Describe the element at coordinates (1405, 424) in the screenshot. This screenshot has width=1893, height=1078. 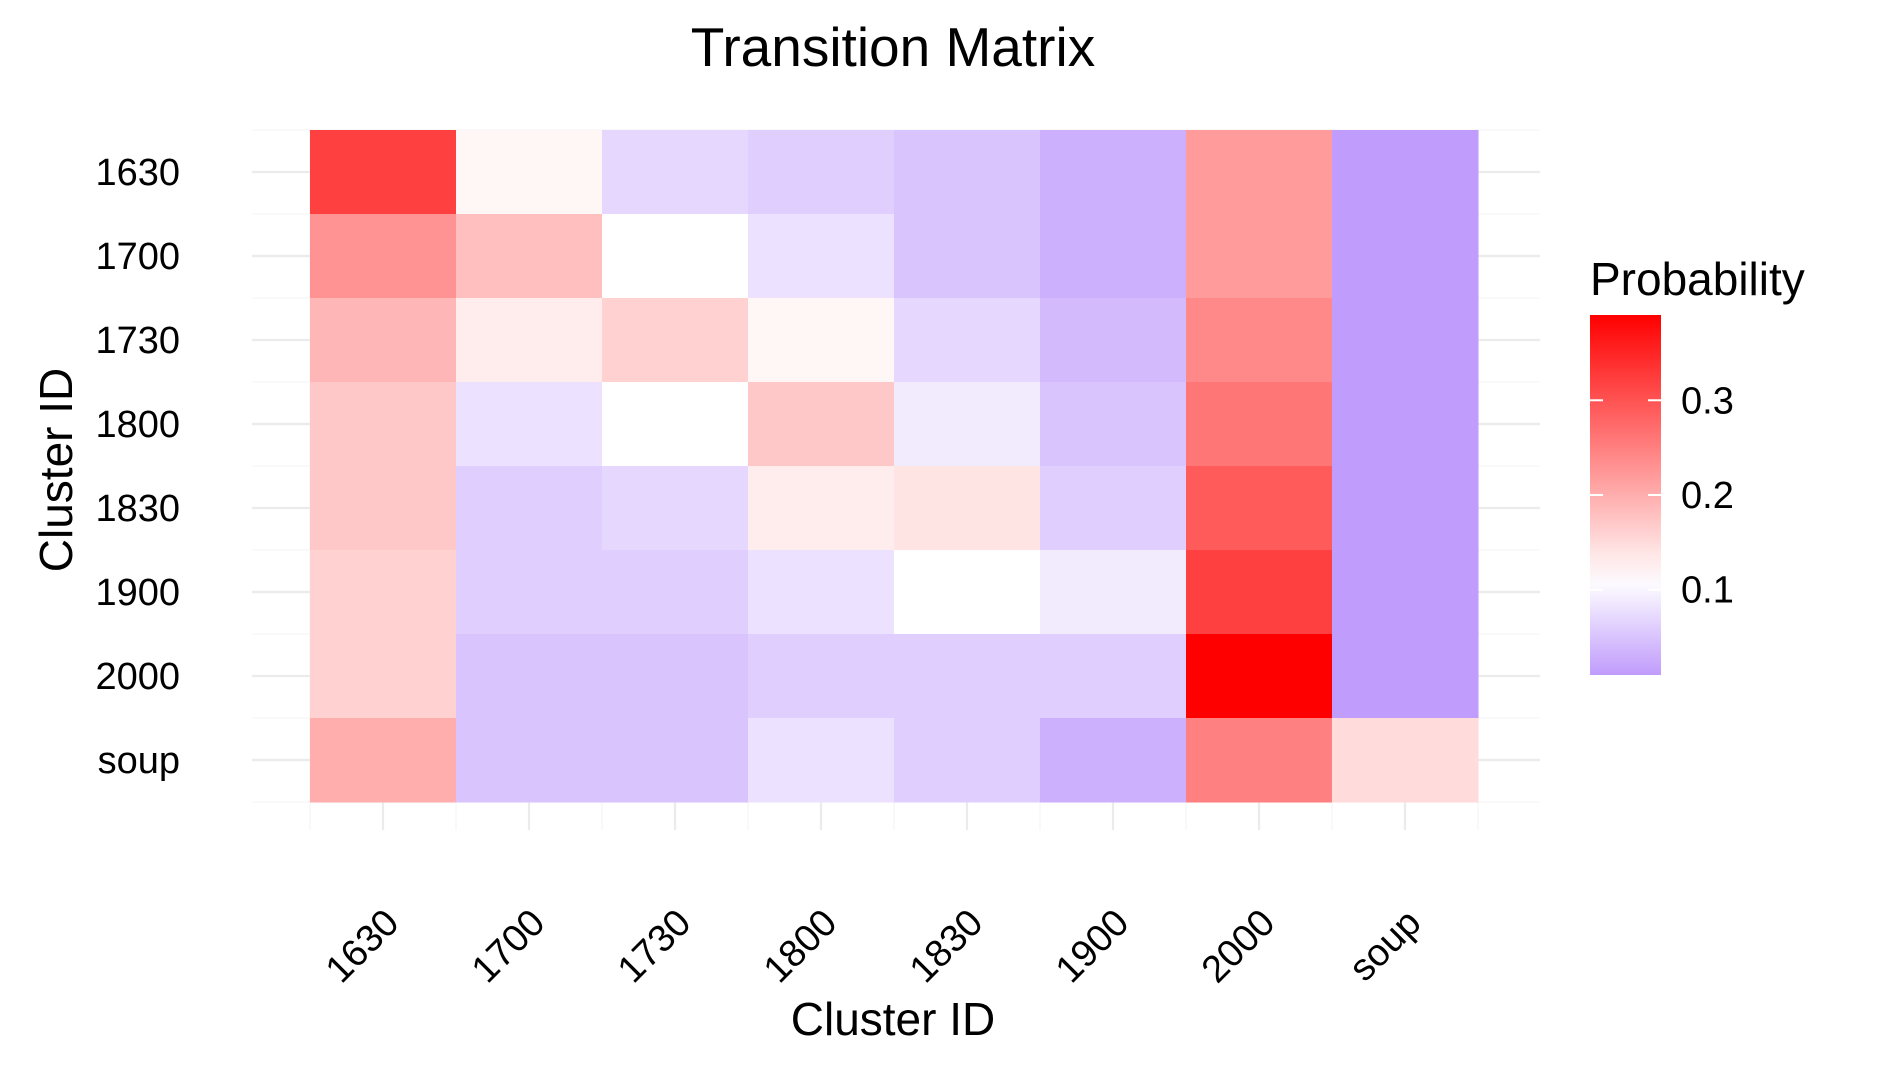
I see `heatmap-cell-1800-soup` at that location.